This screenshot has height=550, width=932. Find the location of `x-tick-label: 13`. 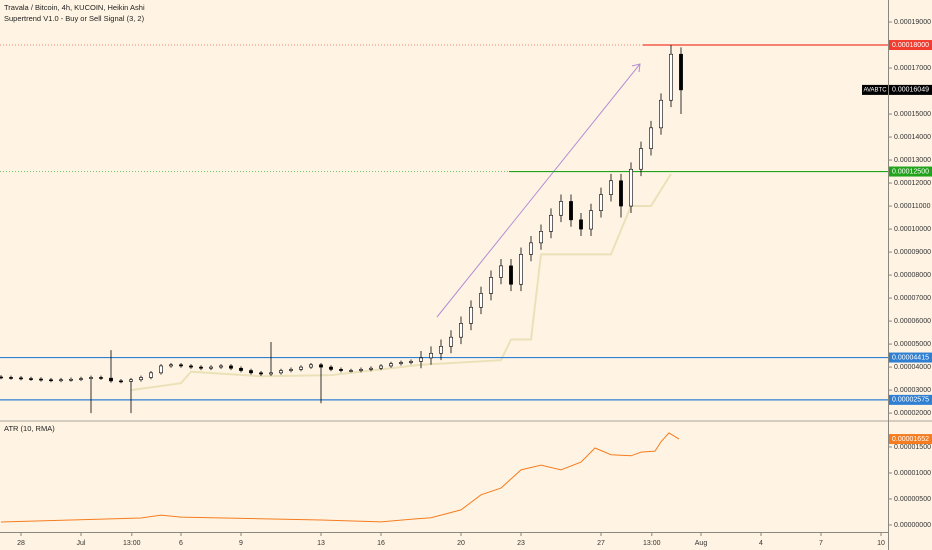

x-tick-label: 13 is located at coordinates (321, 543).